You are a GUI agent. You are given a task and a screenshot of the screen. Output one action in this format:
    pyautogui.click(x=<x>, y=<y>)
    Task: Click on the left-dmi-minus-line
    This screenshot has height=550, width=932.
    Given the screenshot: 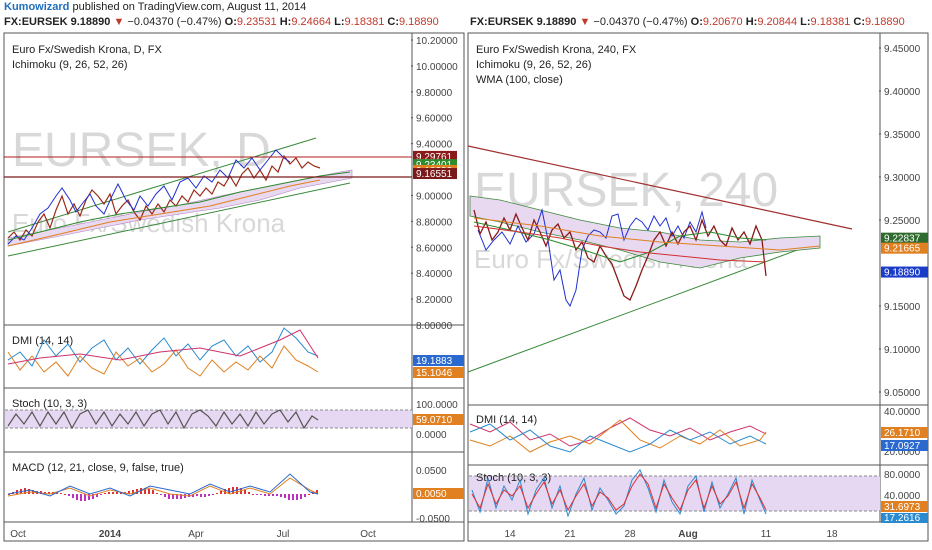 What is the action you would take?
    pyautogui.click(x=163, y=361)
    